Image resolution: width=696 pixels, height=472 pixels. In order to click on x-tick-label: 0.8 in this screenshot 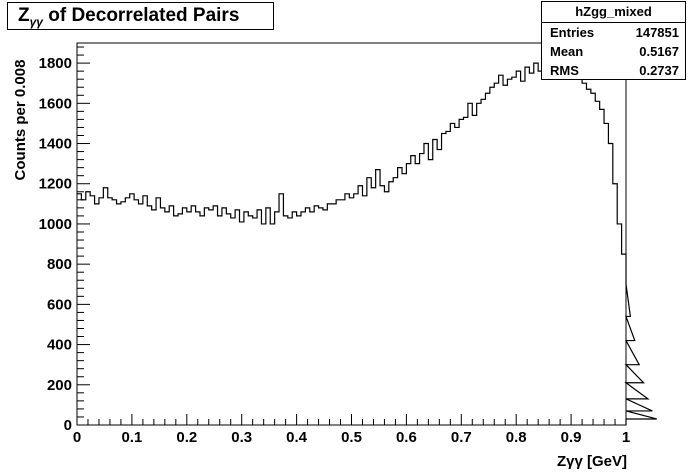, I will do `click(516, 437)`.